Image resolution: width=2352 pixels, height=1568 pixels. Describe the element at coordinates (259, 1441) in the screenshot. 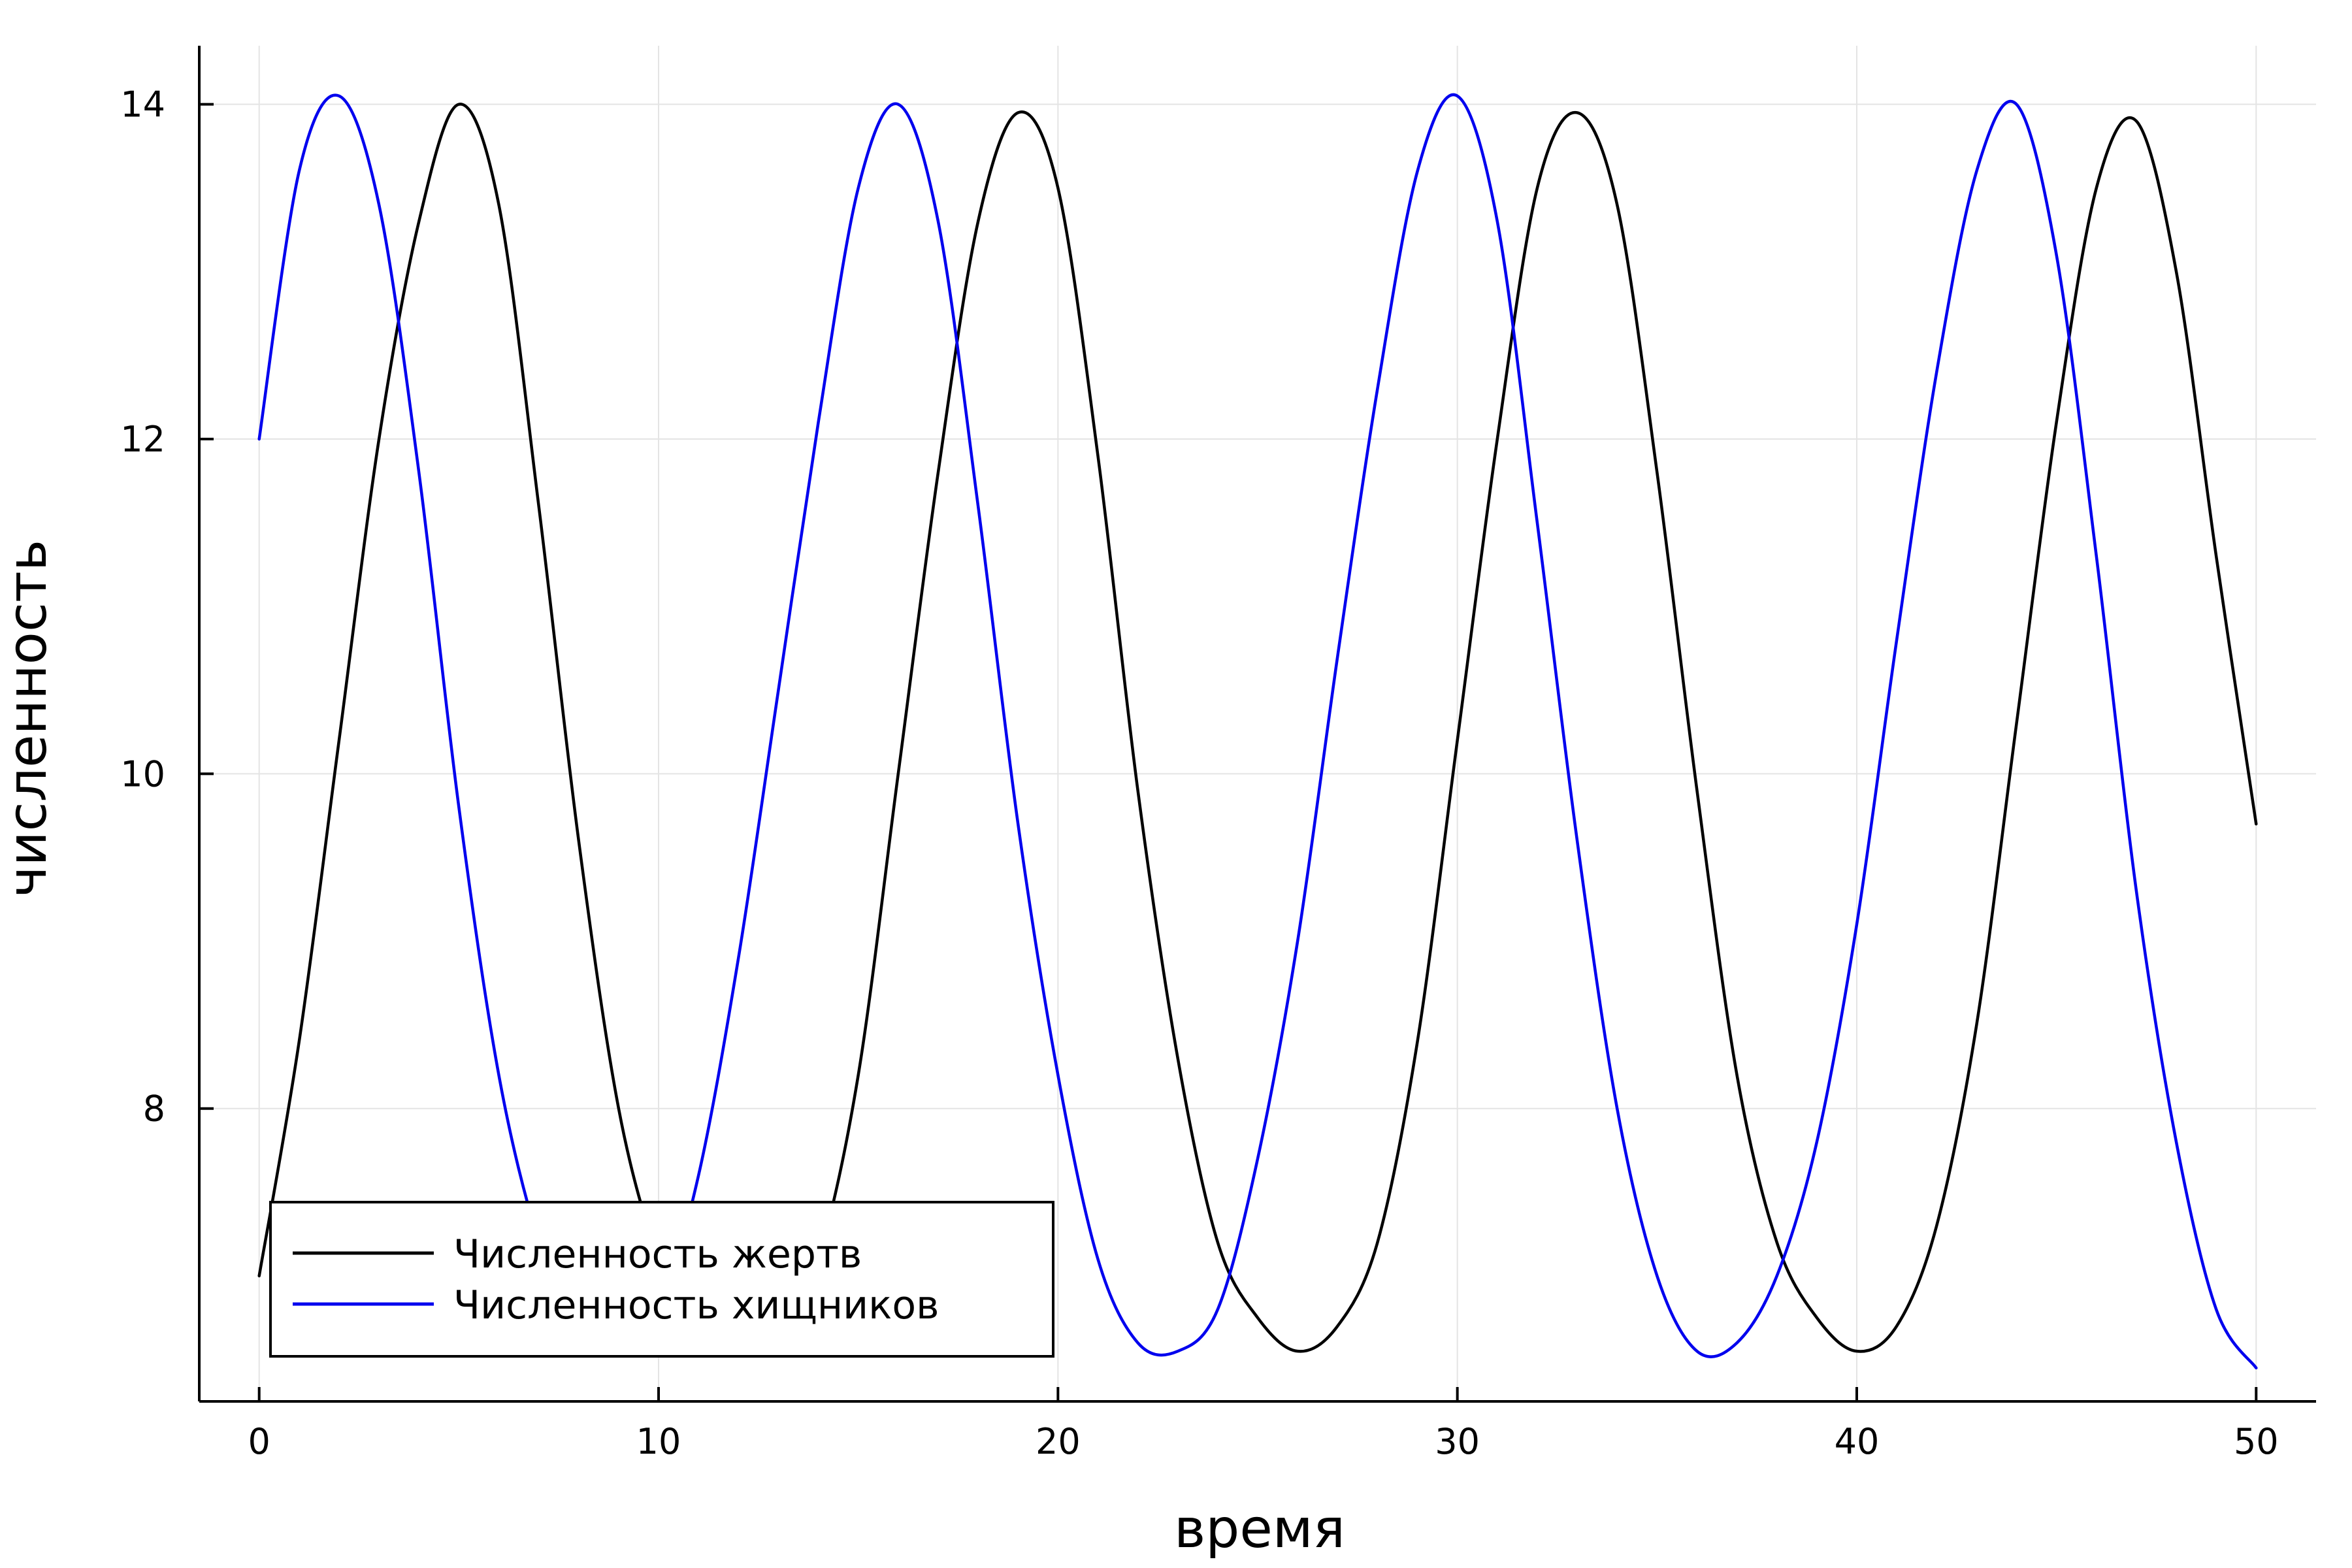

I see `x-tick-label: 0` at that location.